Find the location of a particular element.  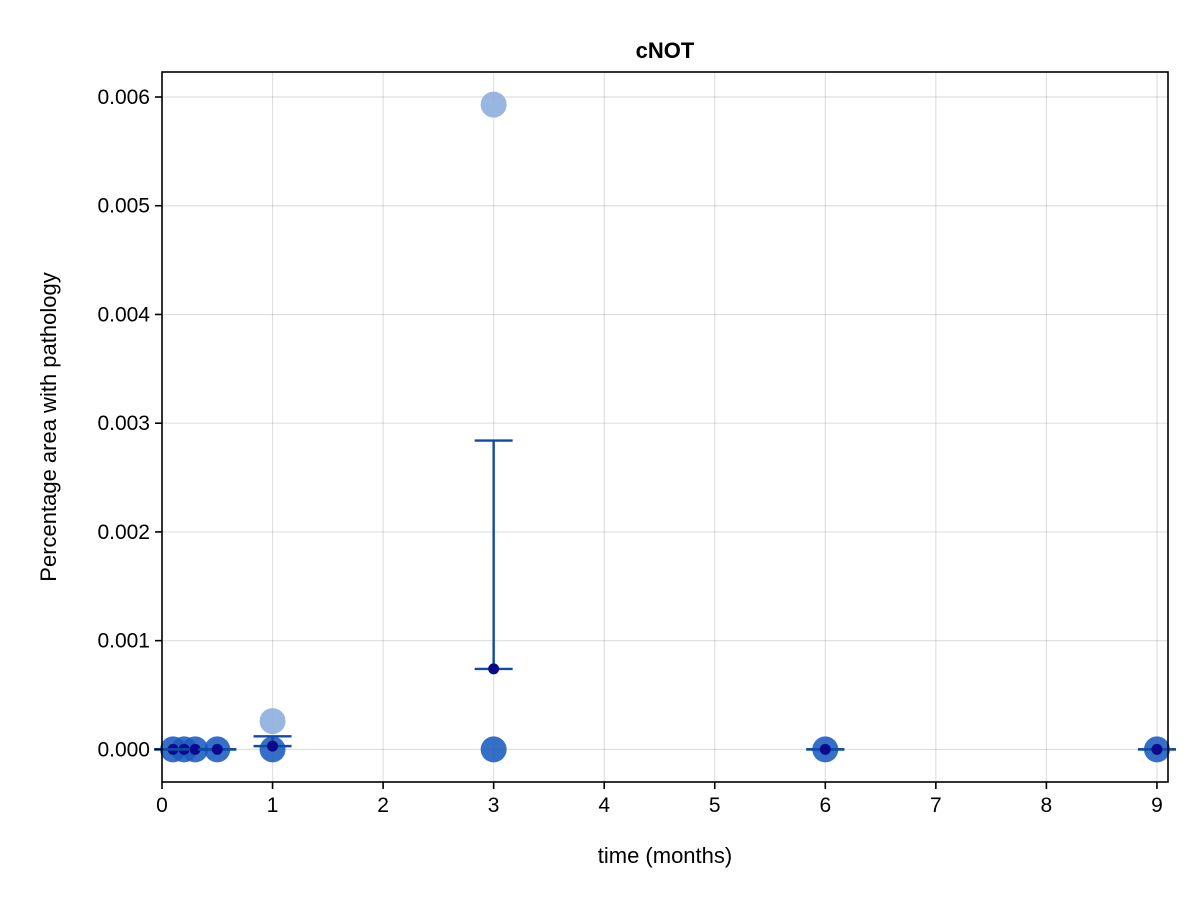

x-tick-label: 4 is located at coordinates (604, 805).